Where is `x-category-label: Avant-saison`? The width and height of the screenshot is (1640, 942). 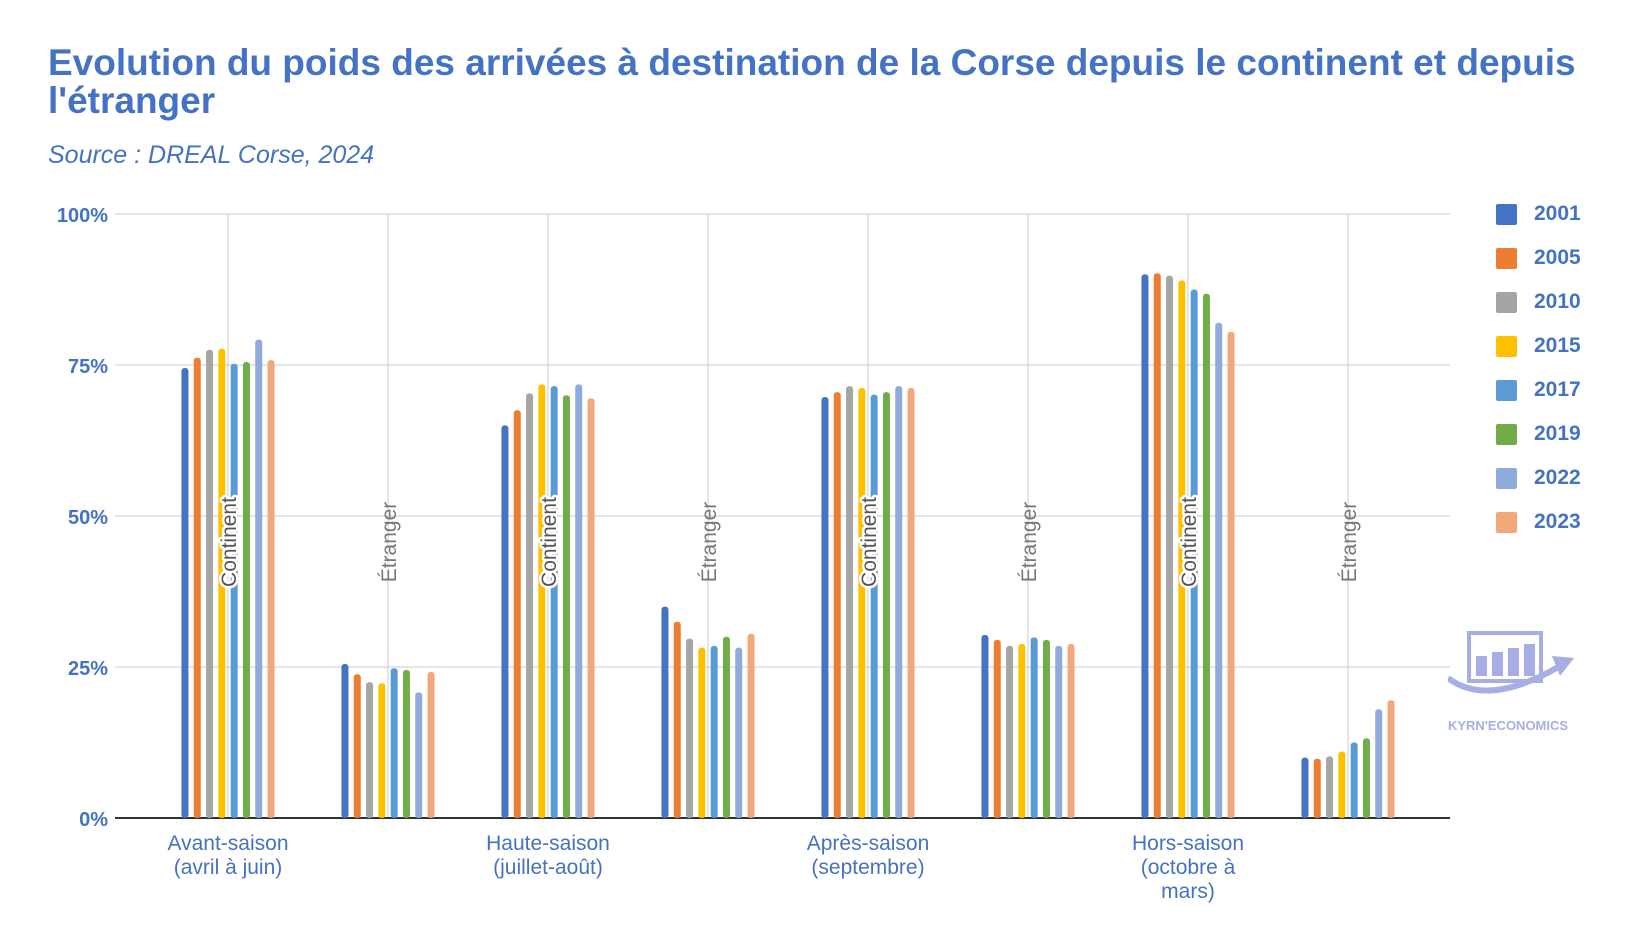 x-category-label: Avant-saison is located at coordinates (227, 843).